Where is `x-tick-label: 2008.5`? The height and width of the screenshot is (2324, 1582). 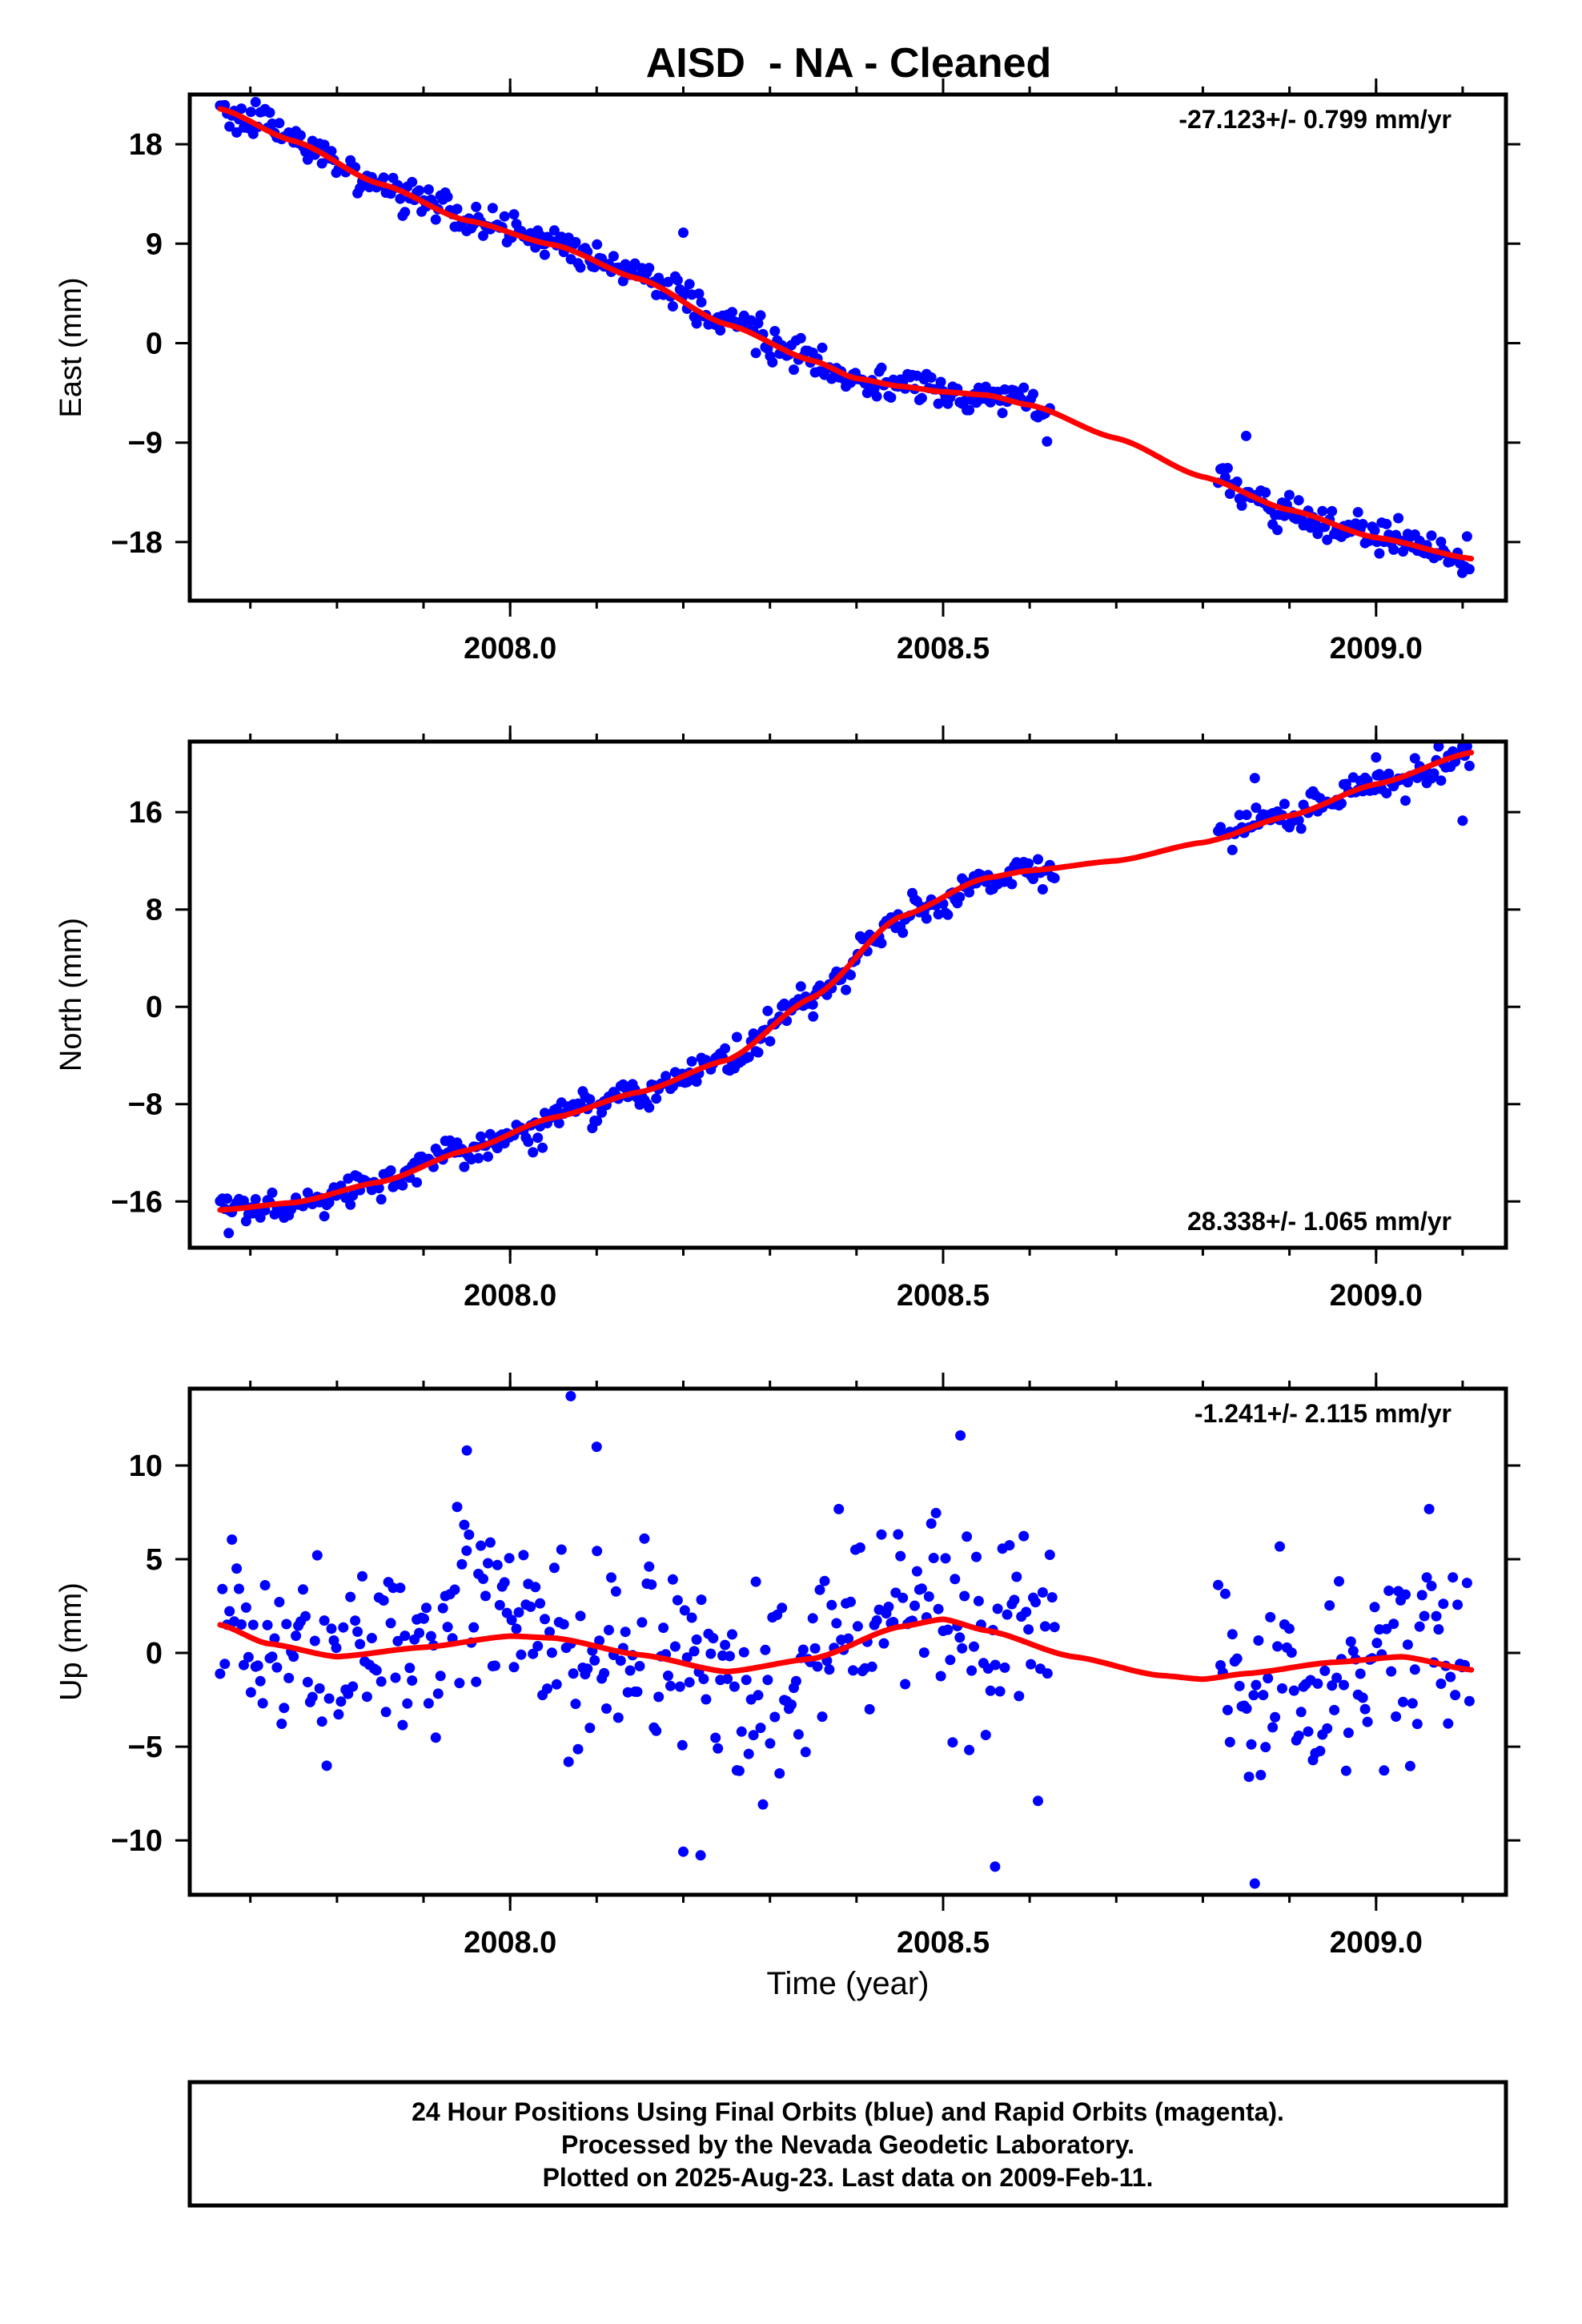 x-tick-label: 2008.5 is located at coordinates (944, 1296).